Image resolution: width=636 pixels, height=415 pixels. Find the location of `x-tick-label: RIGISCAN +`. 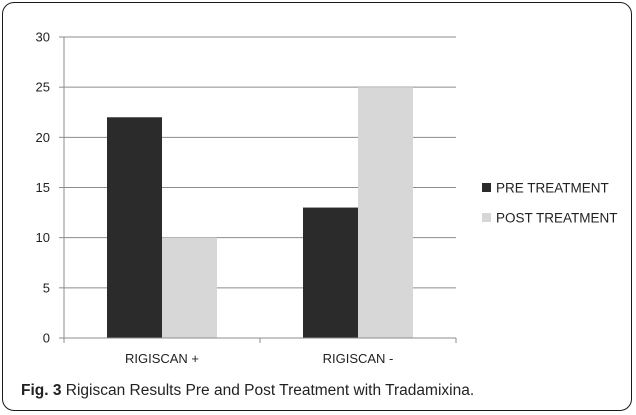

x-tick-label: RIGISCAN + is located at coordinates (162, 358).